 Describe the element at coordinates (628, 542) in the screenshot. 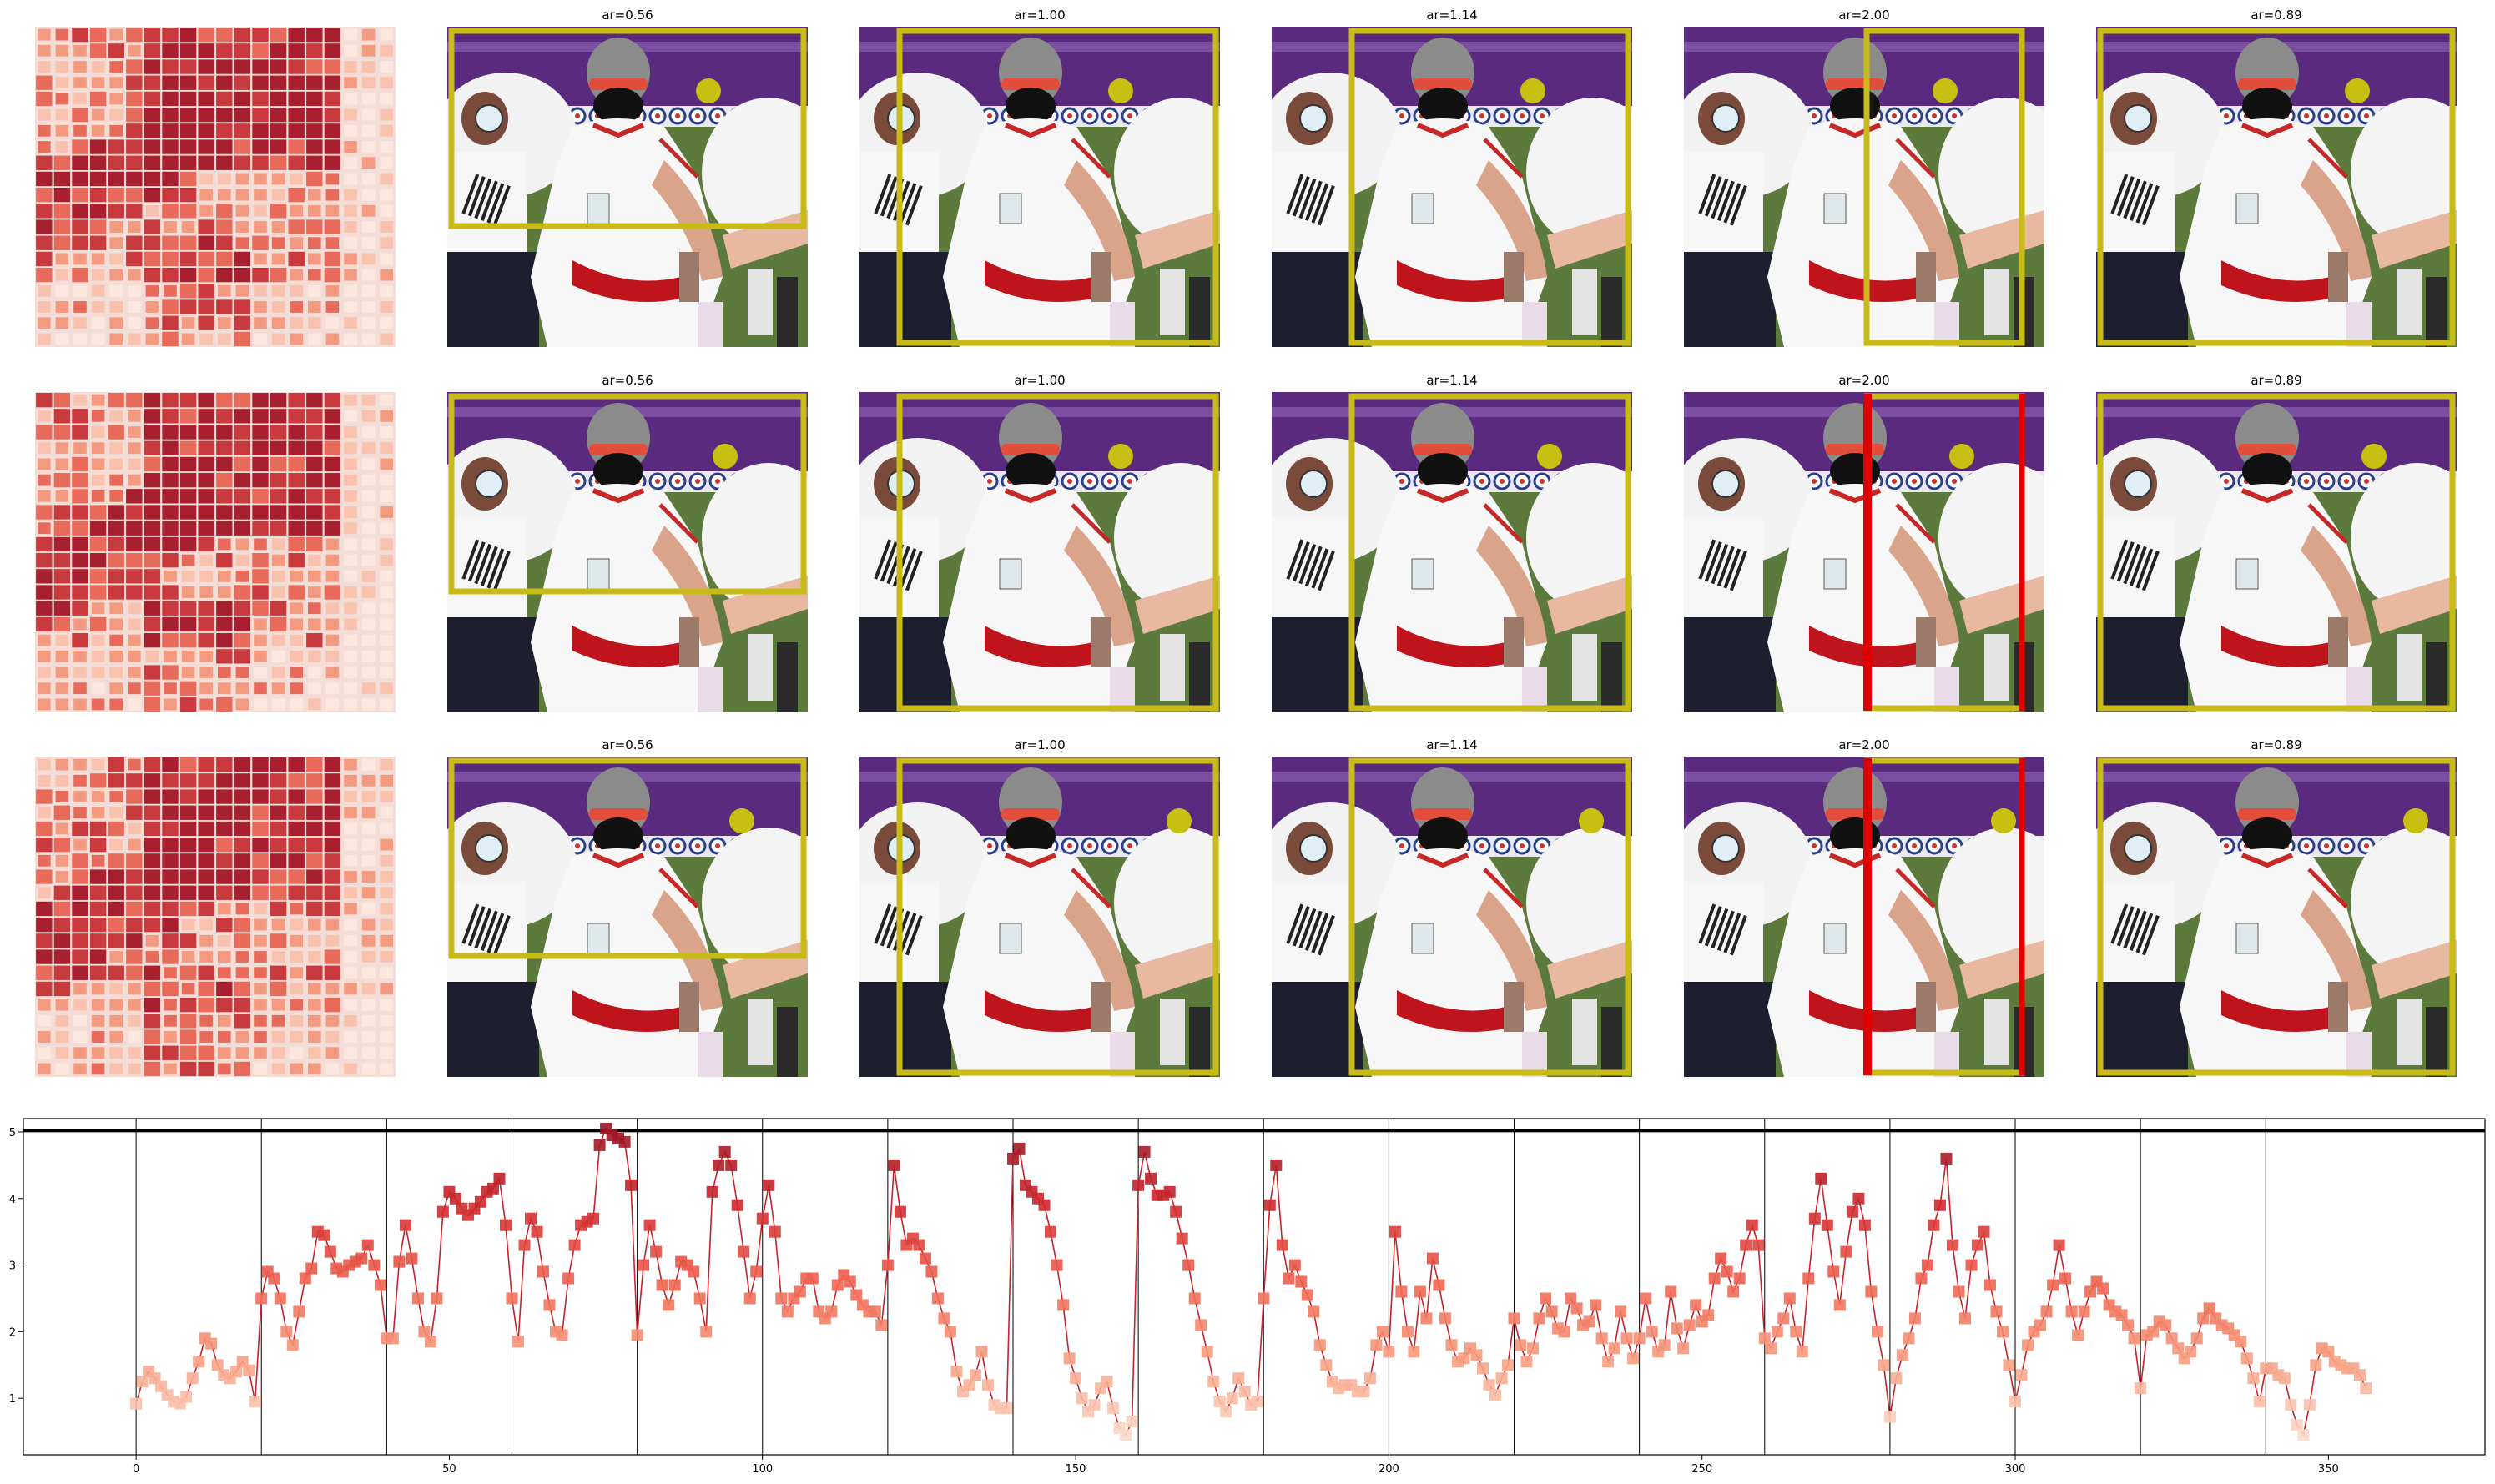

I see `crop-panel: ar=0.56` at that location.